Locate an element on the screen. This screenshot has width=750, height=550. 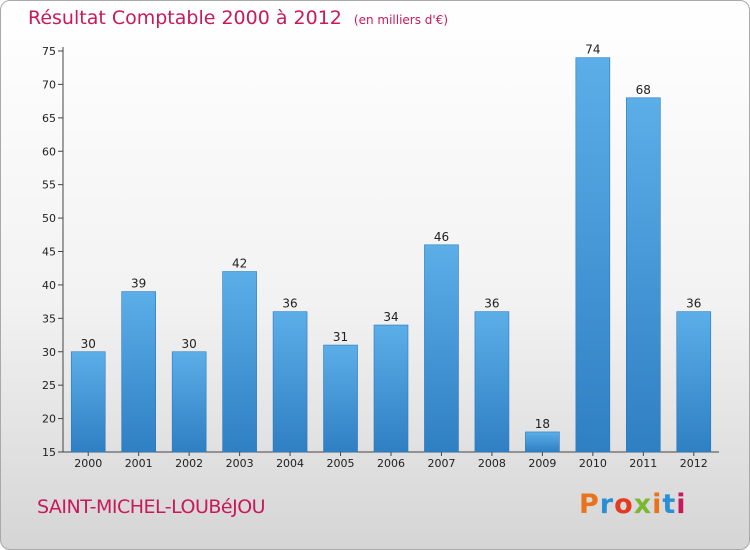
chart-subtitle: (en milliers d'€) is located at coordinates (401, 20).